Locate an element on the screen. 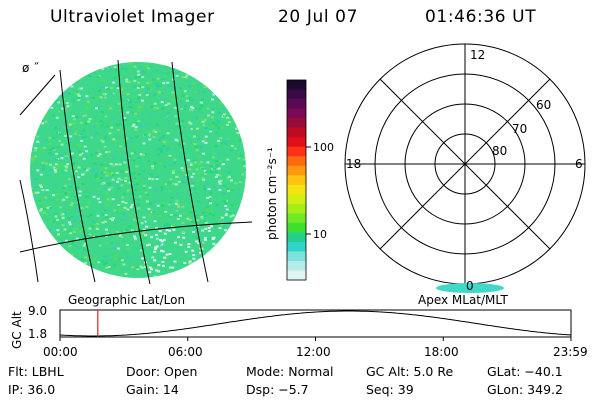  status-seq: Seq: 39 is located at coordinates (390, 389).